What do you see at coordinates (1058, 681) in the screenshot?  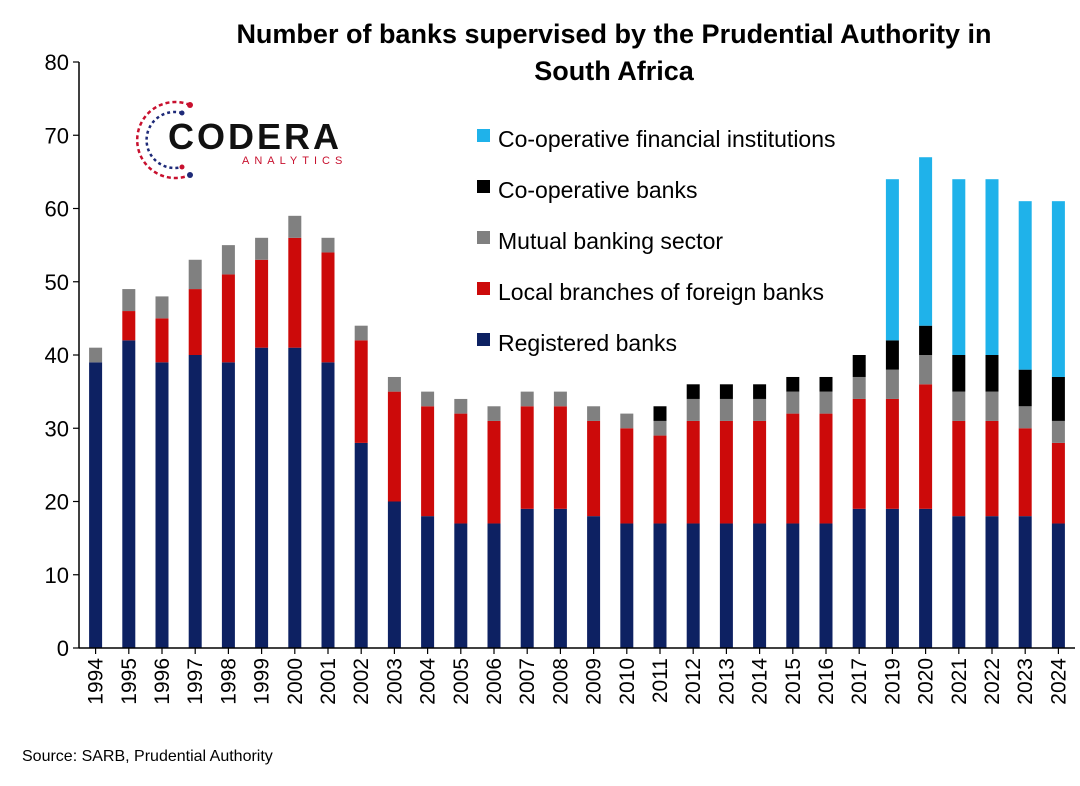 I see `x-tick-label: 2024` at bounding box center [1058, 681].